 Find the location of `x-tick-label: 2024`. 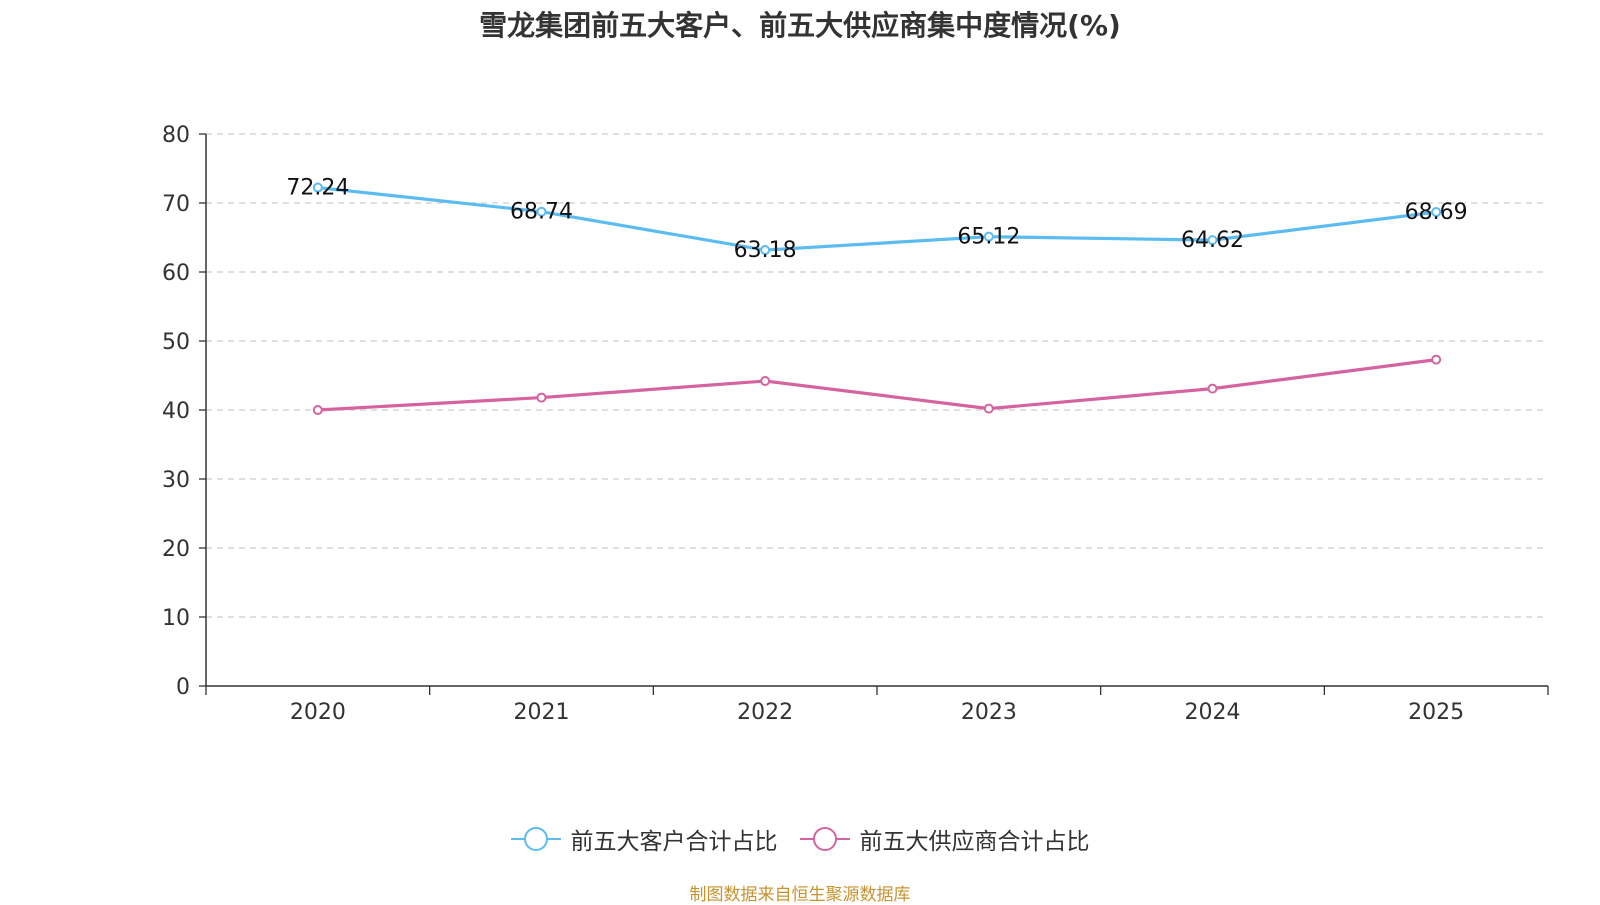

x-tick-label: 2024 is located at coordinates (1213, 712).